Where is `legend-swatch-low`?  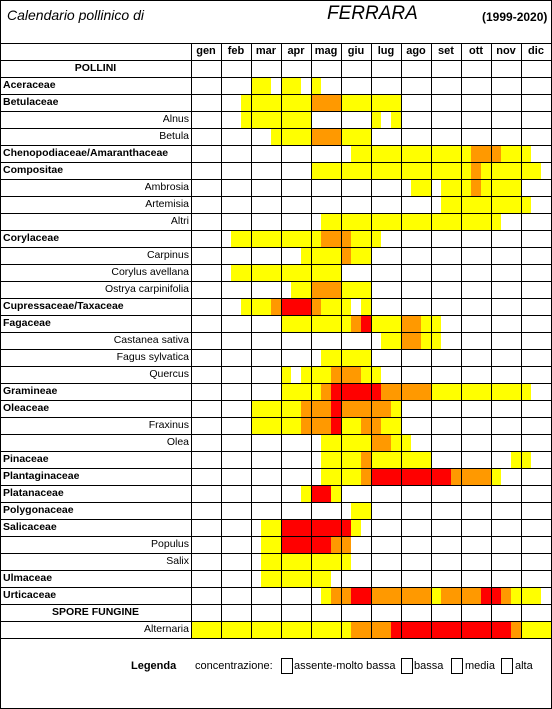
legend-swatch-low is located at coordinates (407, 666).